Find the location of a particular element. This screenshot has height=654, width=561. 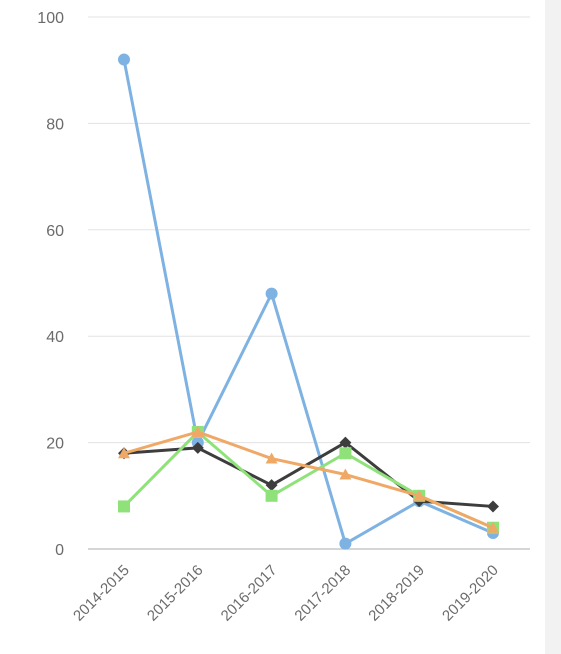

y-tick-label: 0 is located at coordinates (59, 550).